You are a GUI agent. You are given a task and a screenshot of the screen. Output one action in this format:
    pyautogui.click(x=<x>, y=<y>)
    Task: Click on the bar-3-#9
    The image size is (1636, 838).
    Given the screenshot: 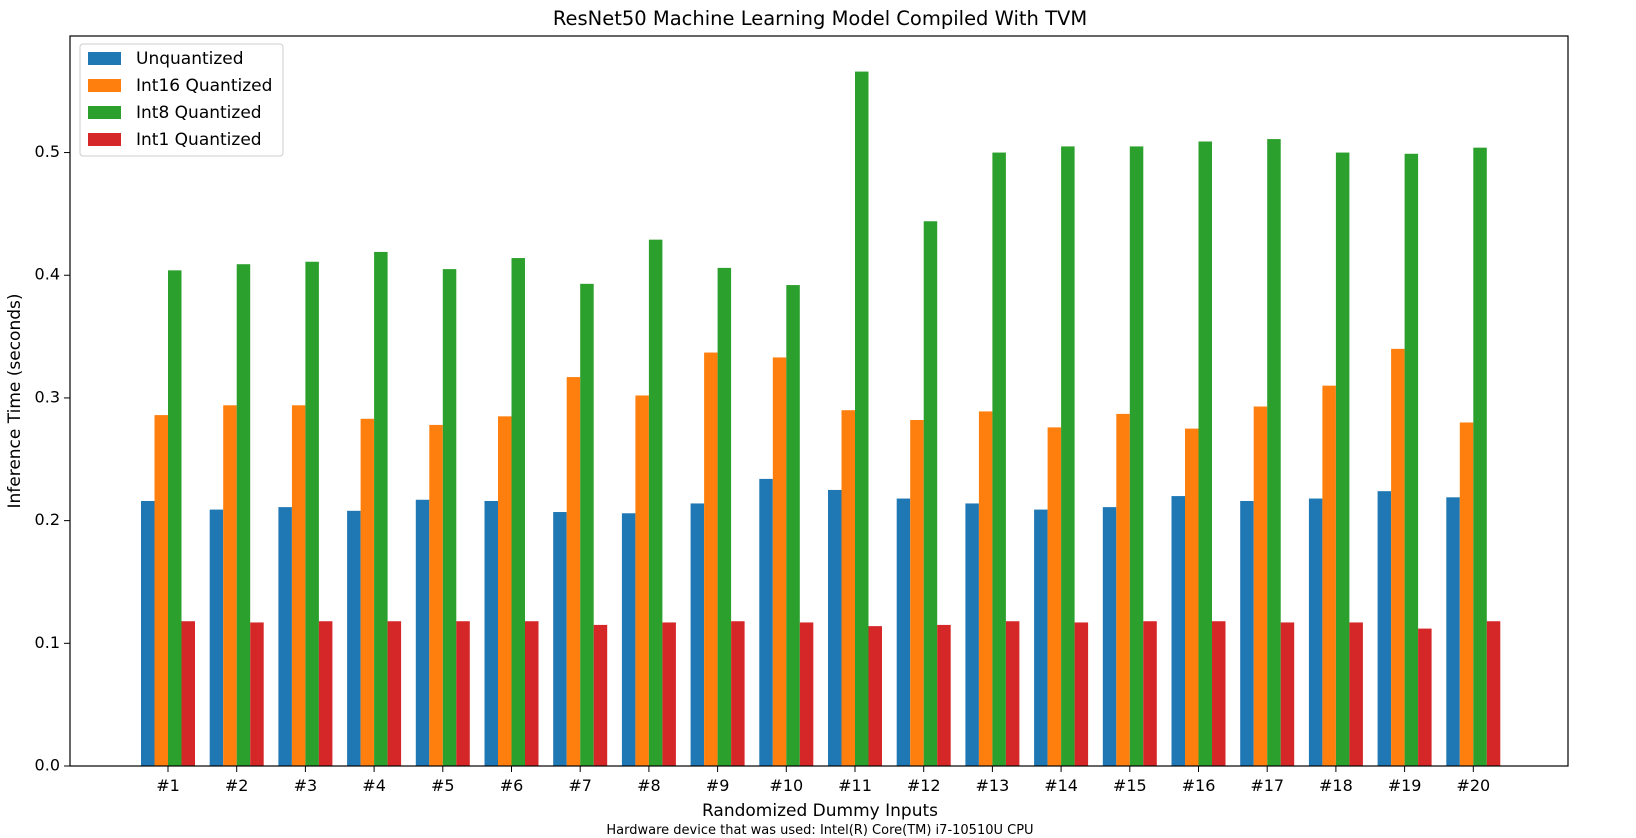 What is the action you would take?
    pyautogui.click(x=724, y=516)
    